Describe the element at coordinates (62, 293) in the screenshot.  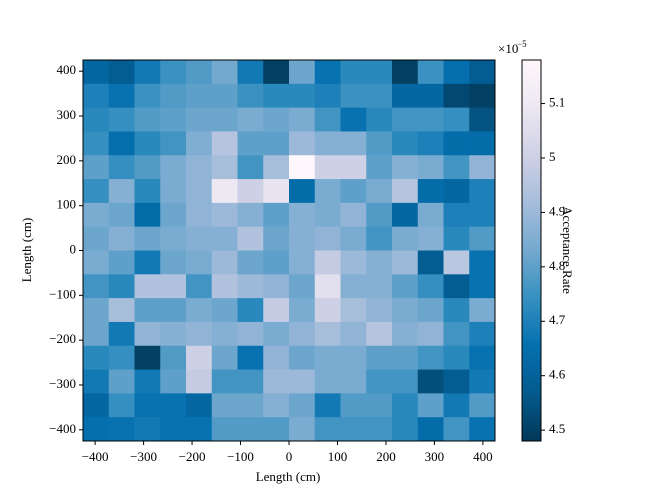
I see `y-tick-label: −100` at that location.